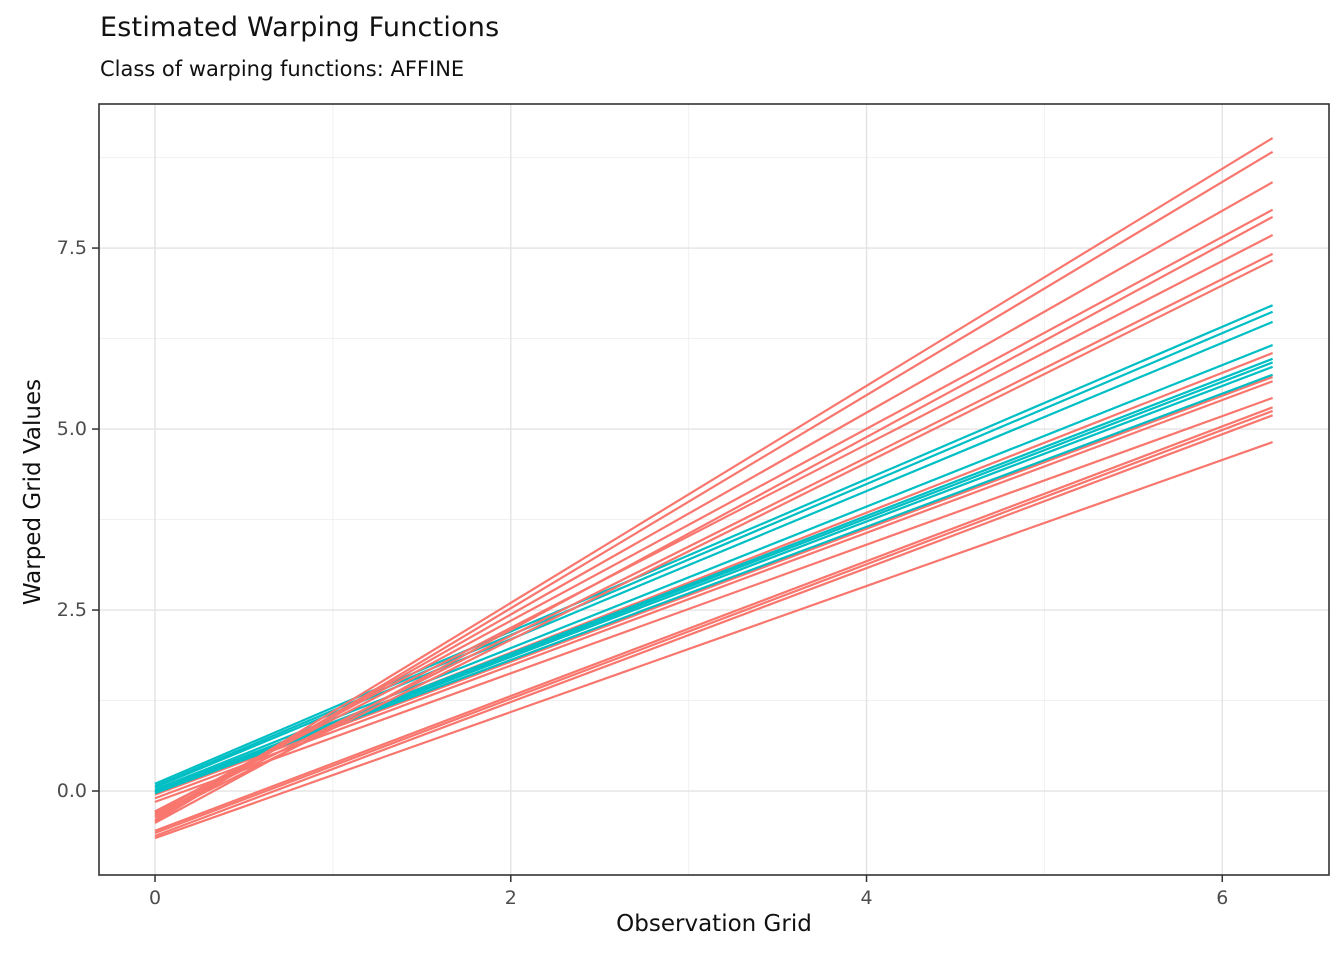  I want to click on x-tick-label: 0, so click(155, 898).